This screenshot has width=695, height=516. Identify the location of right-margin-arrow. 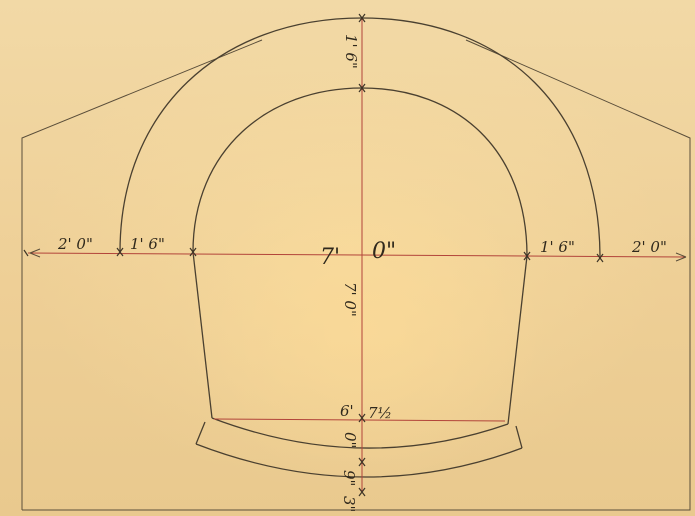
(681, 257).